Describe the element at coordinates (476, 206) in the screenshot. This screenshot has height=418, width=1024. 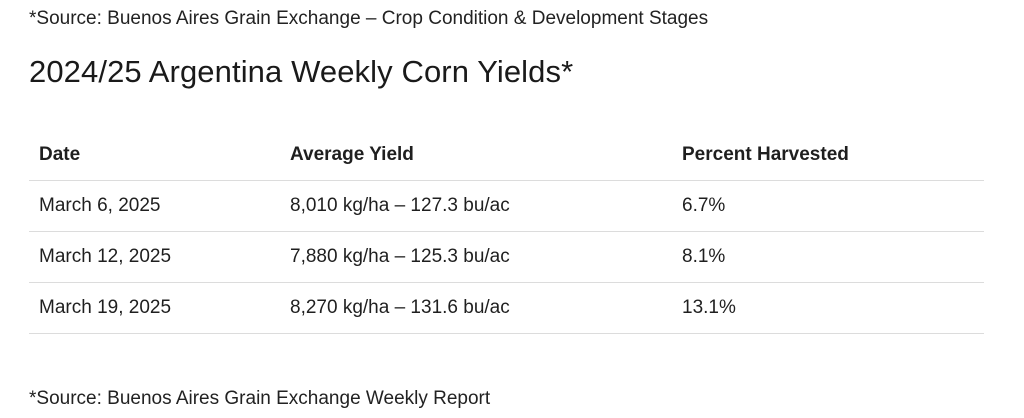
I see `cell-average-yield: 8,010 kg/ha – 127.3 bu/ac` at that location.